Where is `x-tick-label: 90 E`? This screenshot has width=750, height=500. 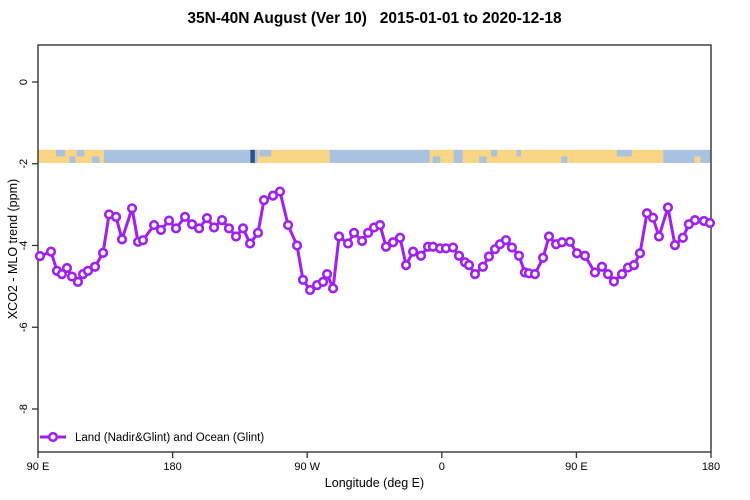
x-tick-label: 90 E is located at coordinates (576, 467).